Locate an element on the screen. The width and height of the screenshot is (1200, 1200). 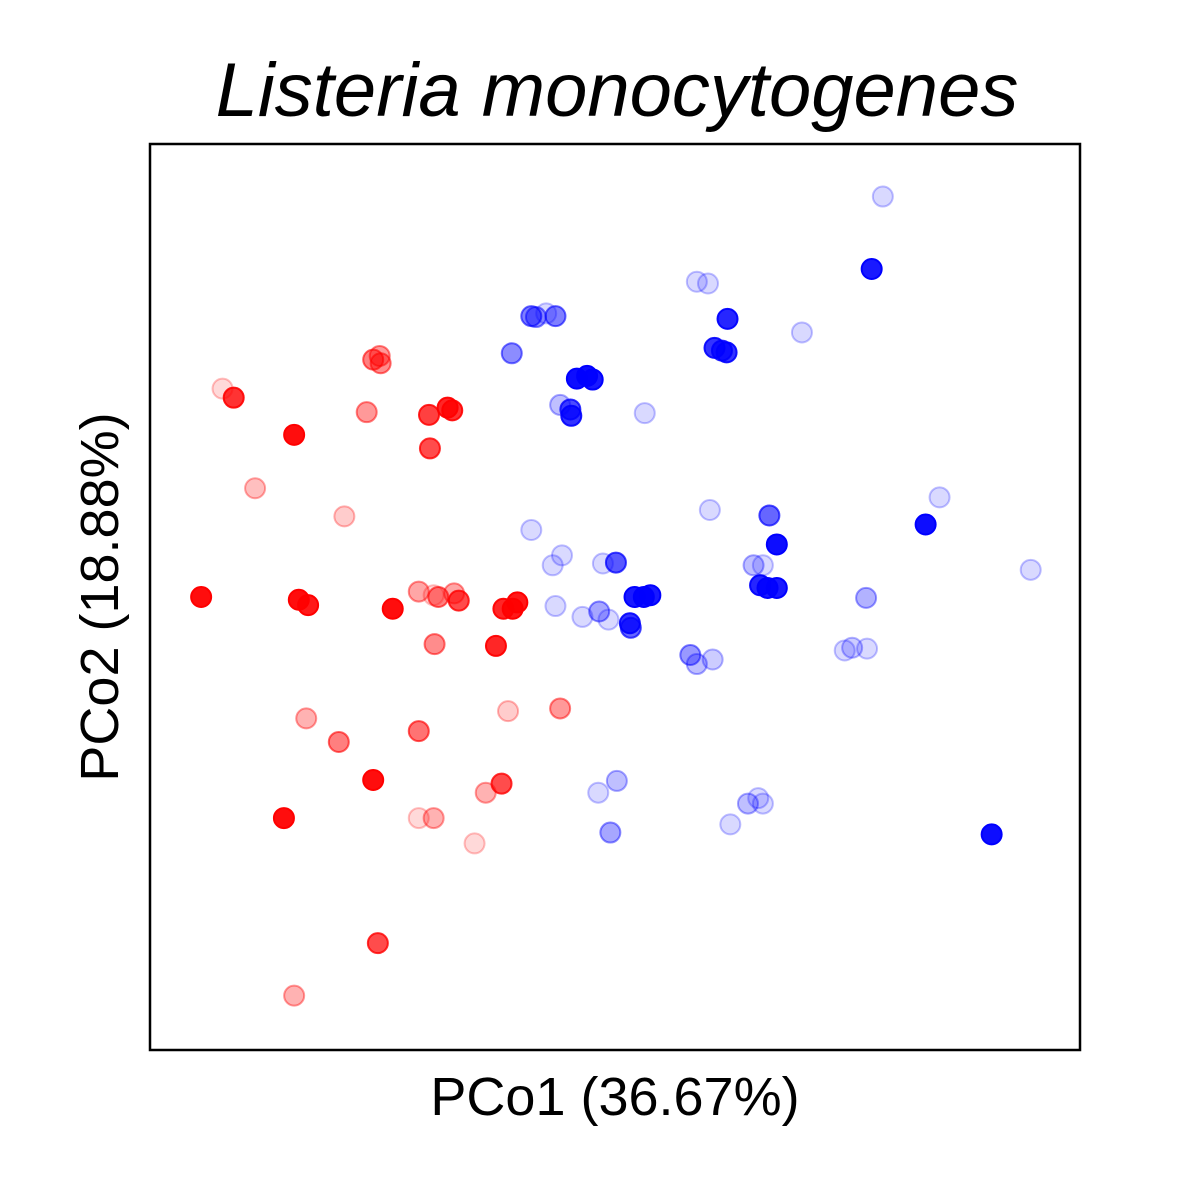
chart-title: Listeria monocytogenes is located at coordinates (617, 90).